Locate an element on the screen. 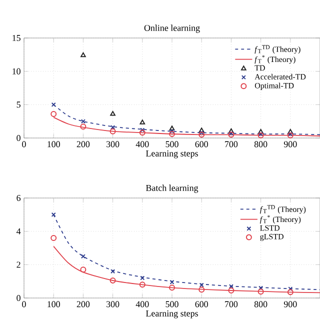 Image resolution: width=320 pixels, height=320 pixels. line-series is located at coordinates (186, 270).